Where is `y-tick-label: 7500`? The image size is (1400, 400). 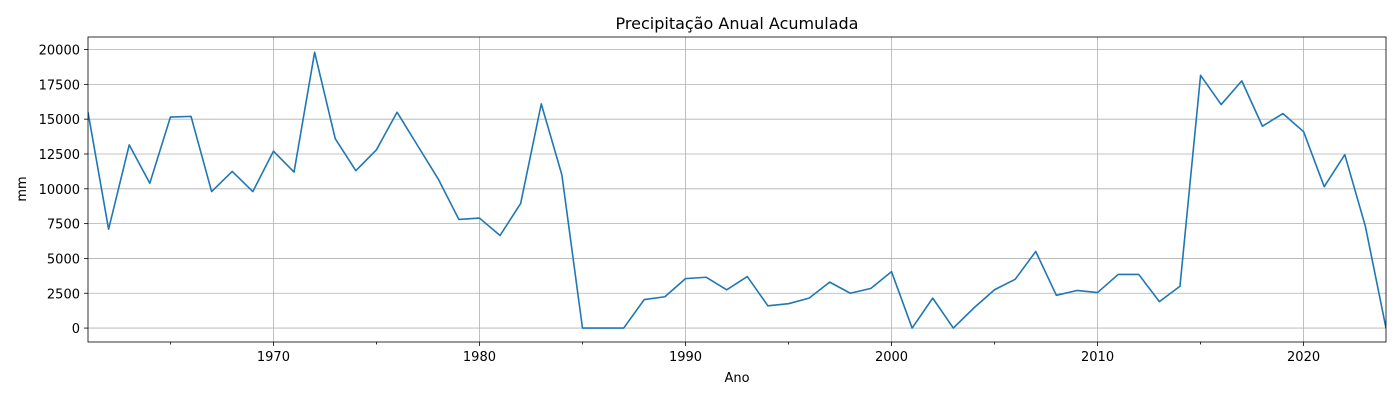
y-tick-label: 7500 is located at coordinates (63, 225).